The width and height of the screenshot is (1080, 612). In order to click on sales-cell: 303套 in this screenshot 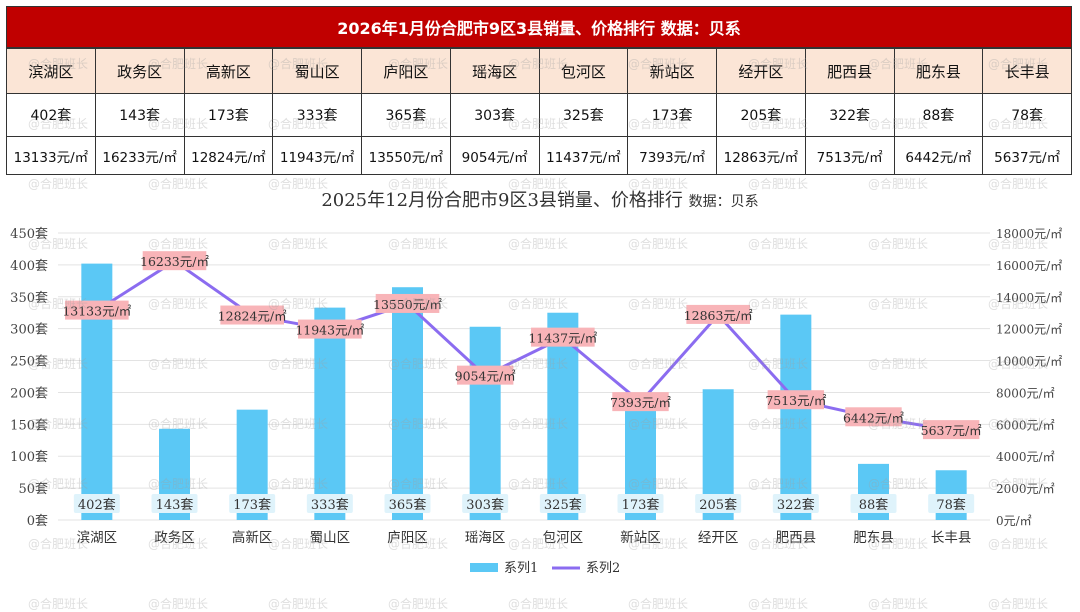, I will do `click(494, 115)`.